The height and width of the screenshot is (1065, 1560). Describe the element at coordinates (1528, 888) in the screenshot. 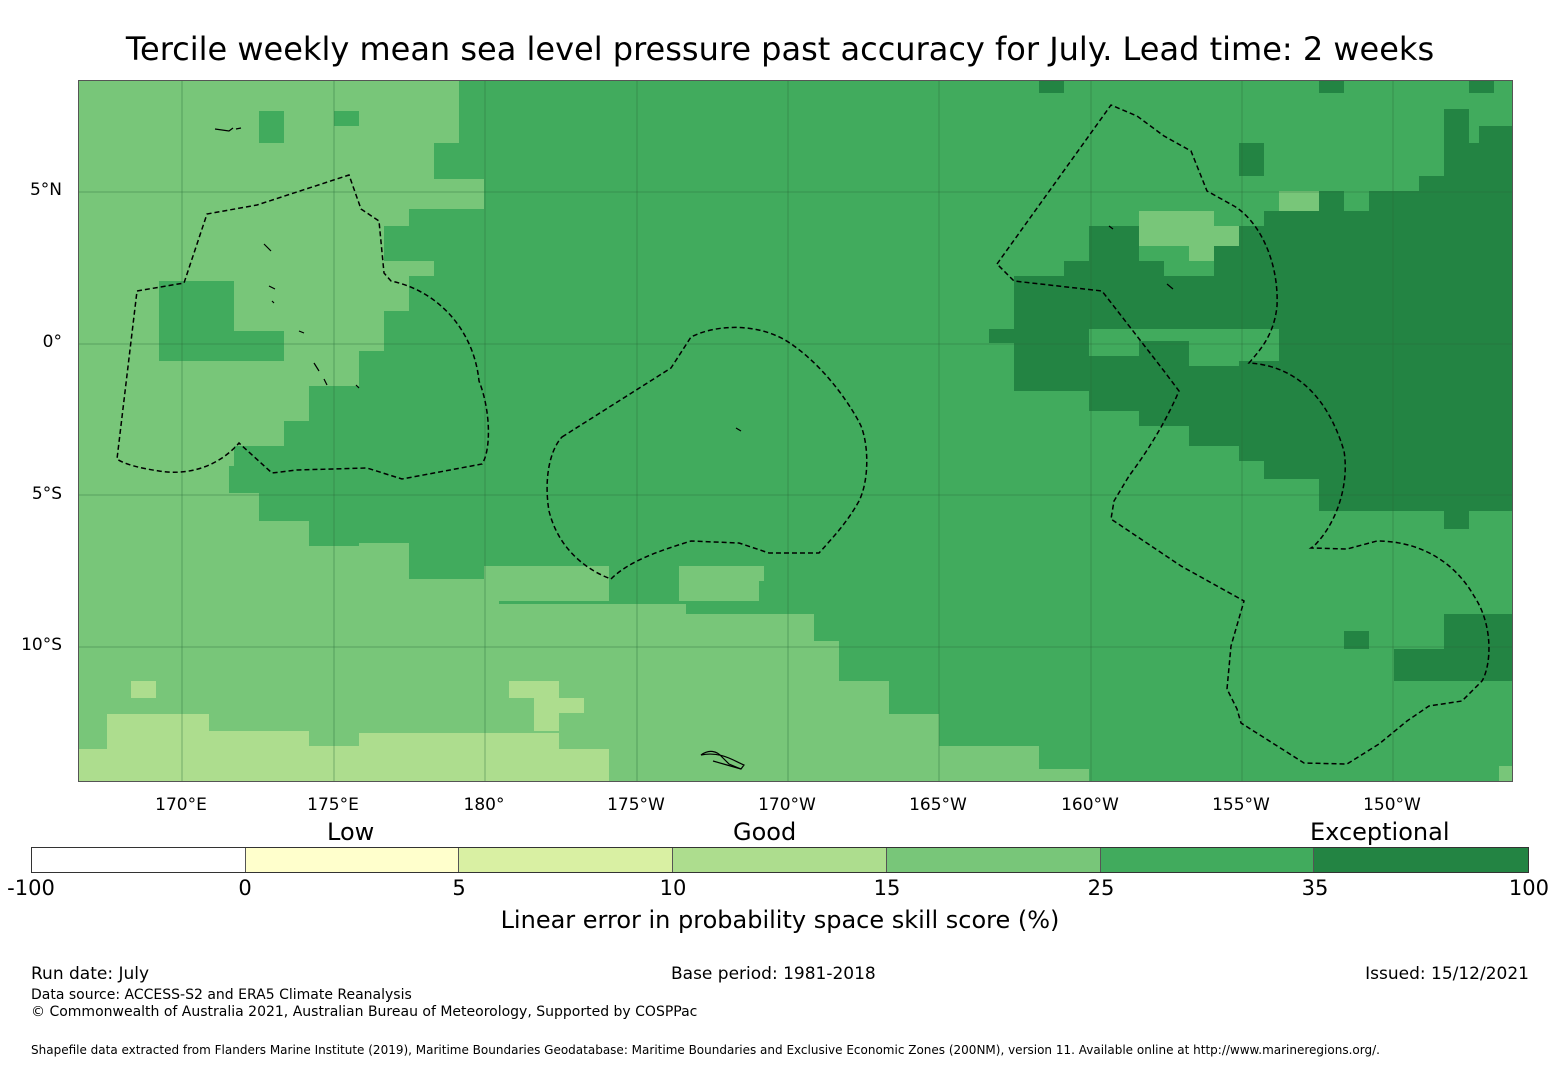

I see `colorbar-tick: 100` at that location.